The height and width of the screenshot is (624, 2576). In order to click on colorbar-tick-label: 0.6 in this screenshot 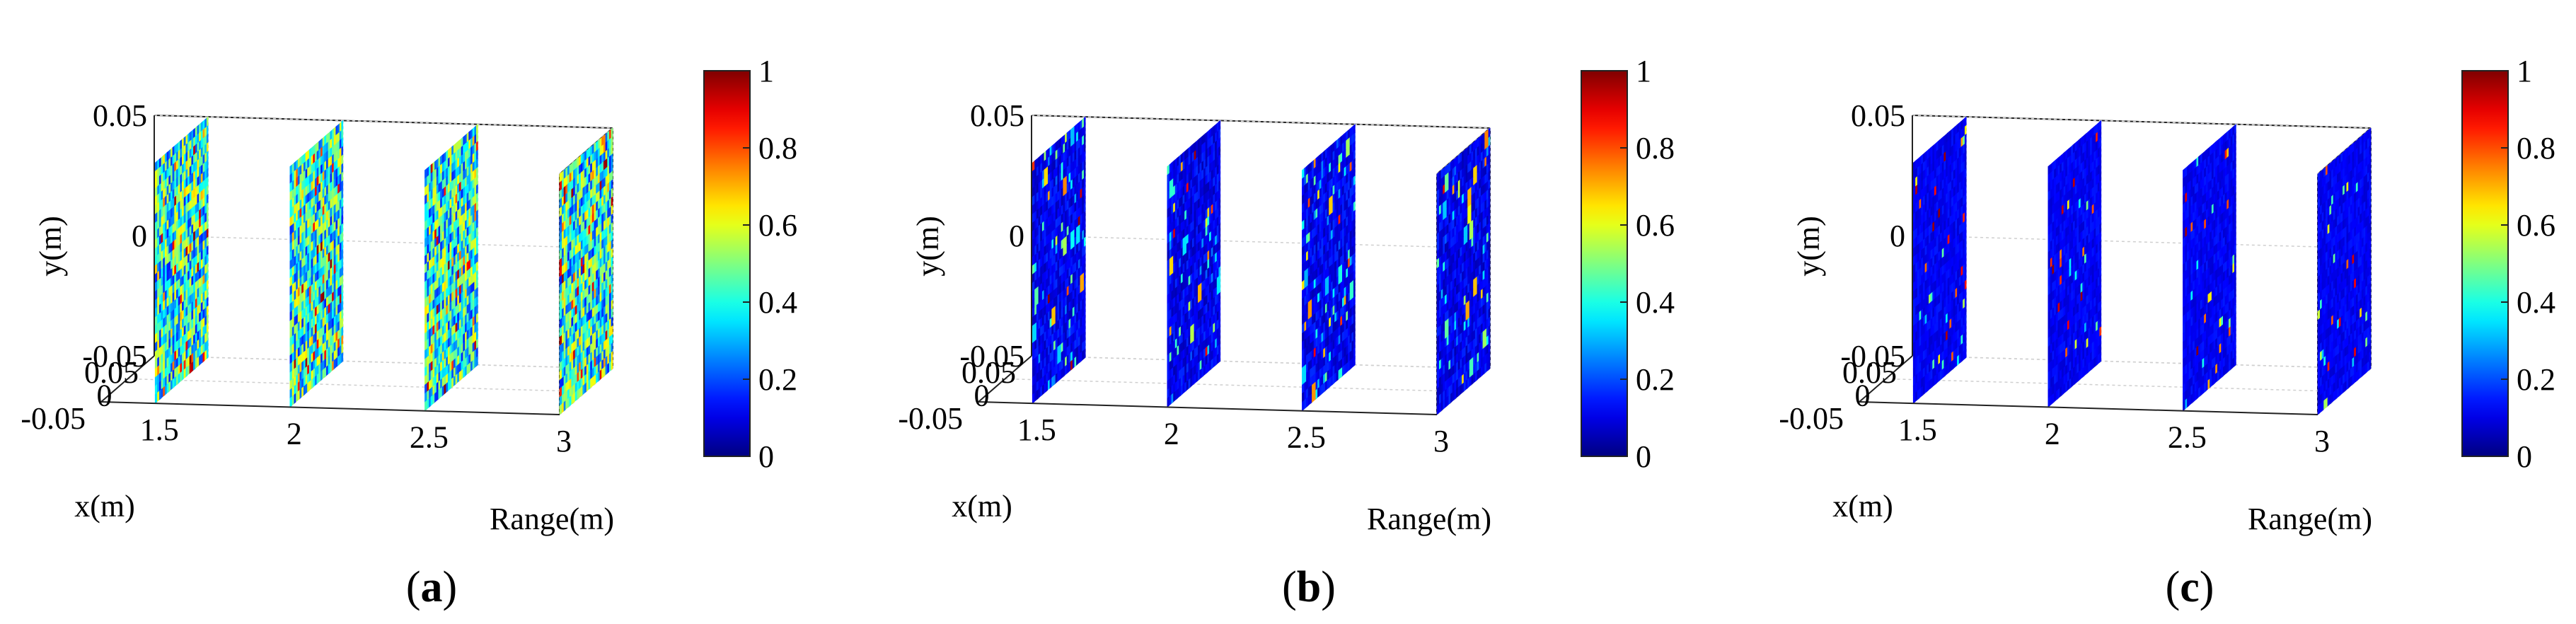, I will do `click(777, 226)`.